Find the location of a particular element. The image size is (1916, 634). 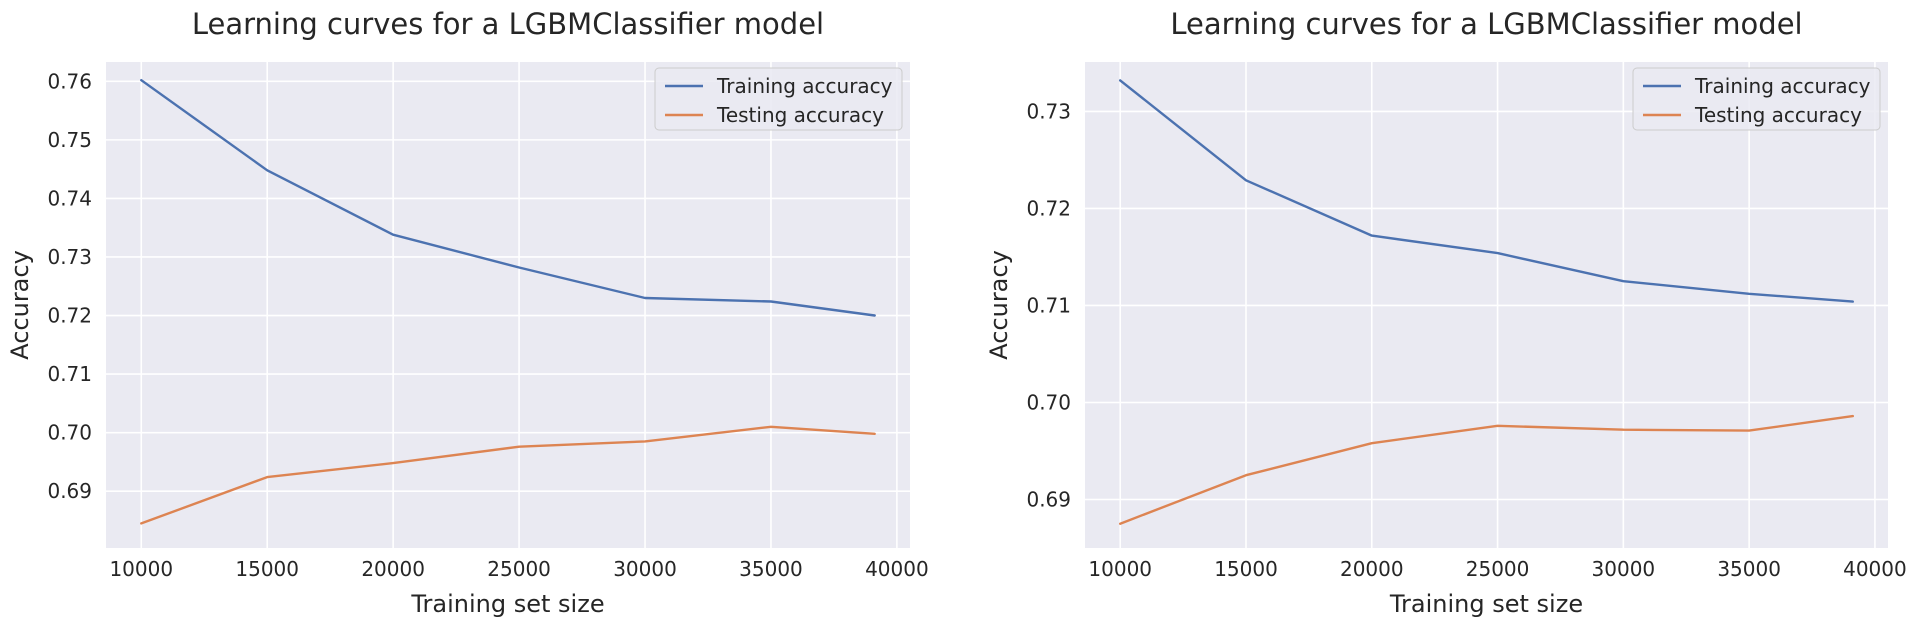

y-tick-label: 0.76 is located at coordinates (69, 81).